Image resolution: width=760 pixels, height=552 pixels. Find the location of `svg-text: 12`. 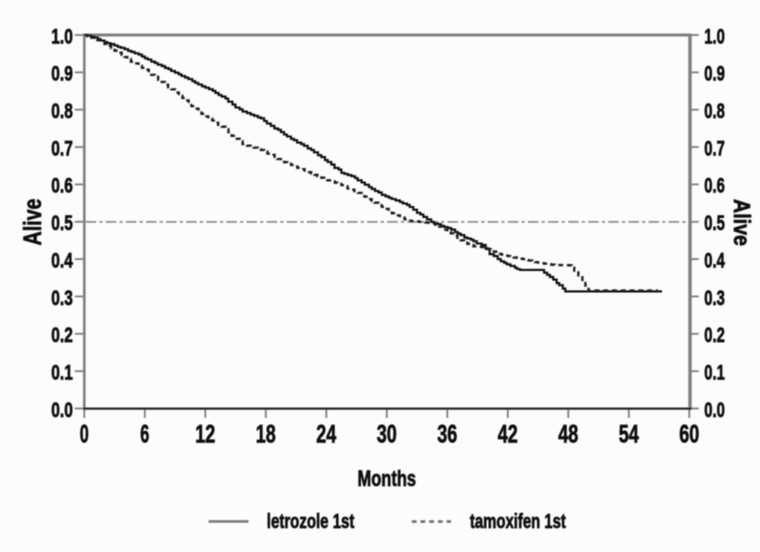

svg-text: 12 is located at coordinates (205, 435).